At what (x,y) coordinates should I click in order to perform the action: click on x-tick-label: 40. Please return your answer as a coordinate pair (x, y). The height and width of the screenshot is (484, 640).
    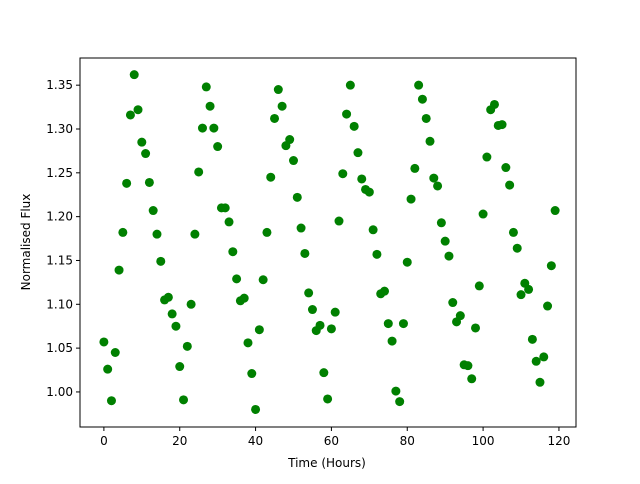
    Looking at the image, I should click on (255, 441).